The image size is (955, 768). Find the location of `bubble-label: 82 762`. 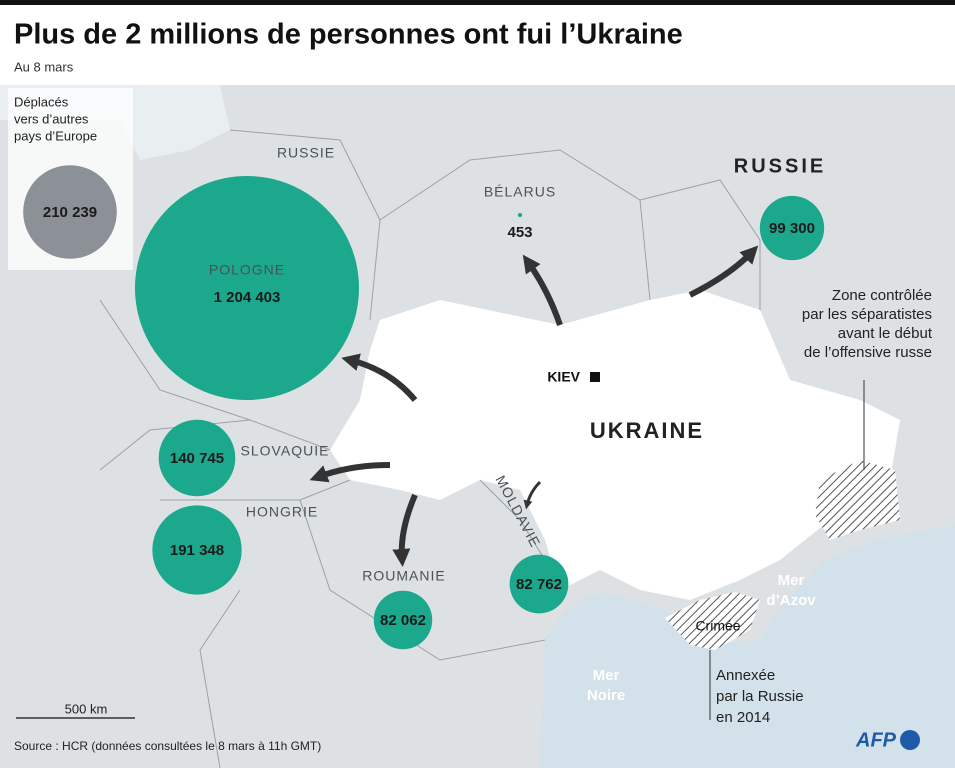

bubble-label: 82 762 is located at coordinates (539, 584).